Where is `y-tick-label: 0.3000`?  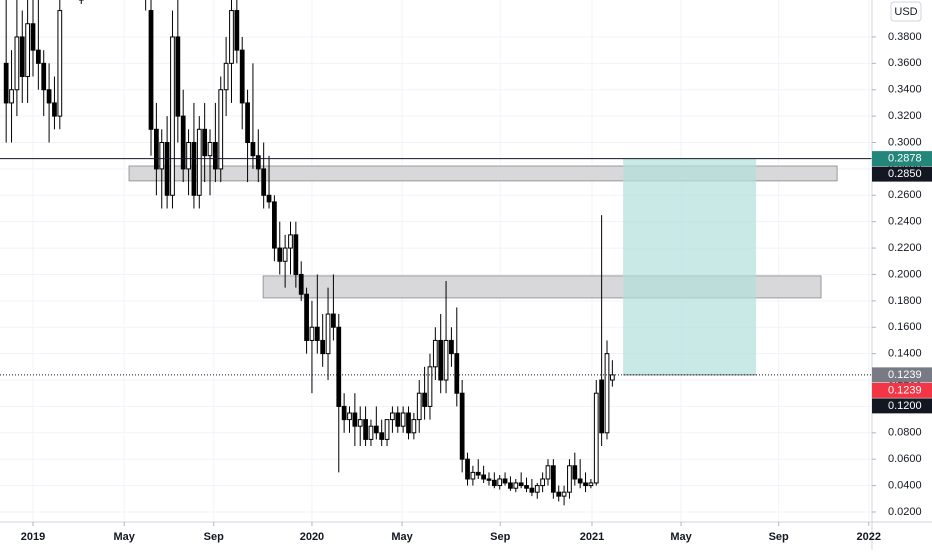
y-tick-label: 0.3000 is located at coordinates (905, 142).